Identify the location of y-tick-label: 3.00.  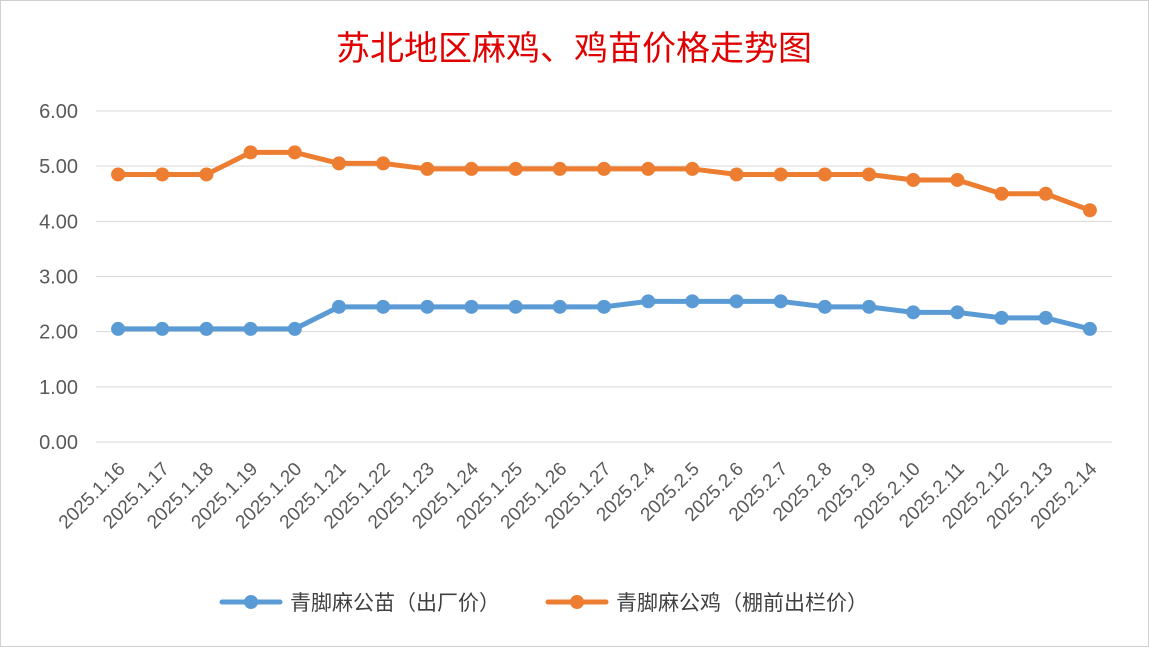
(58, 278).